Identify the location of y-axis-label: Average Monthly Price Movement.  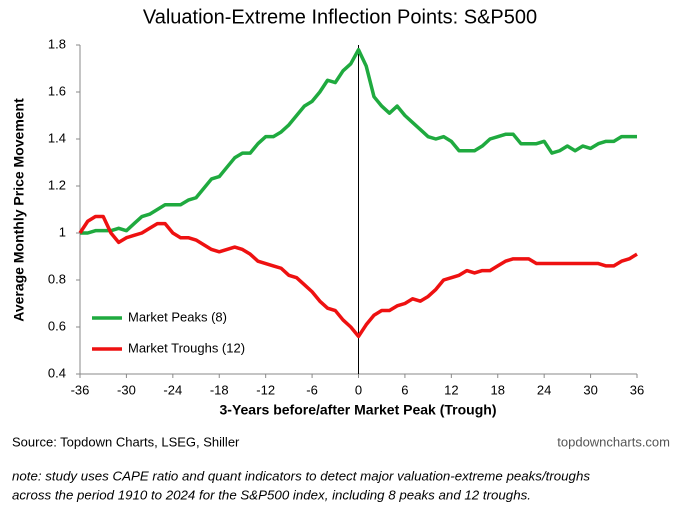
(19, 210).